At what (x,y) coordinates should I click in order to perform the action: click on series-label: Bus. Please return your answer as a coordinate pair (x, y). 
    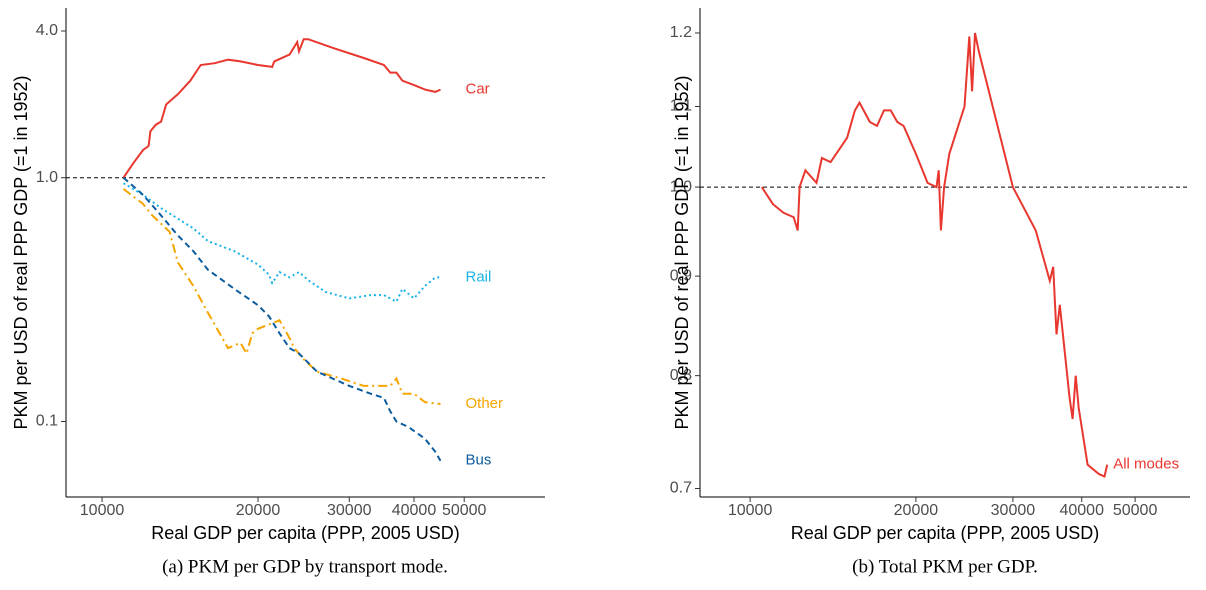
    Looking at the image, I should click on (478, 460).